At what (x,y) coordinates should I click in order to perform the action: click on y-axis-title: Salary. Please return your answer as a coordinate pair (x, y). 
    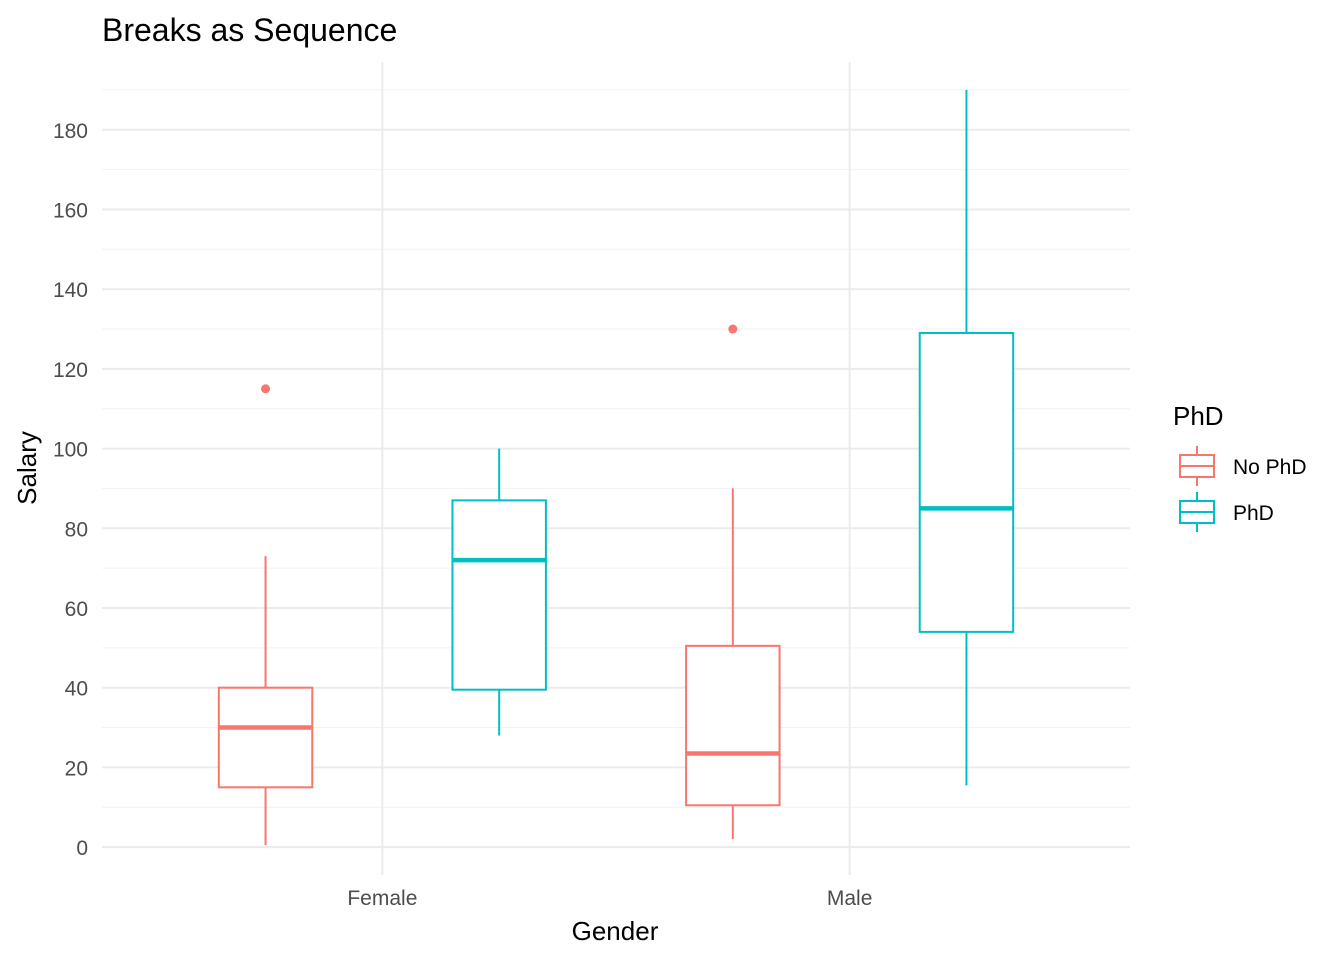
    Looking at the image, I should click on (27, 468).